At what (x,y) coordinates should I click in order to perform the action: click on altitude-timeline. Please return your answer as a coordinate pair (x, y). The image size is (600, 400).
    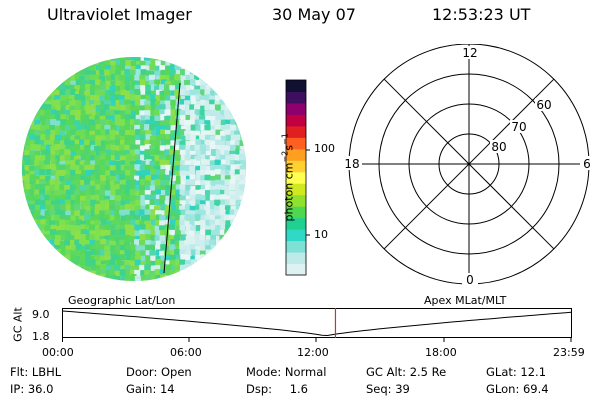
    Looking at the image, I should click on (317, 325).